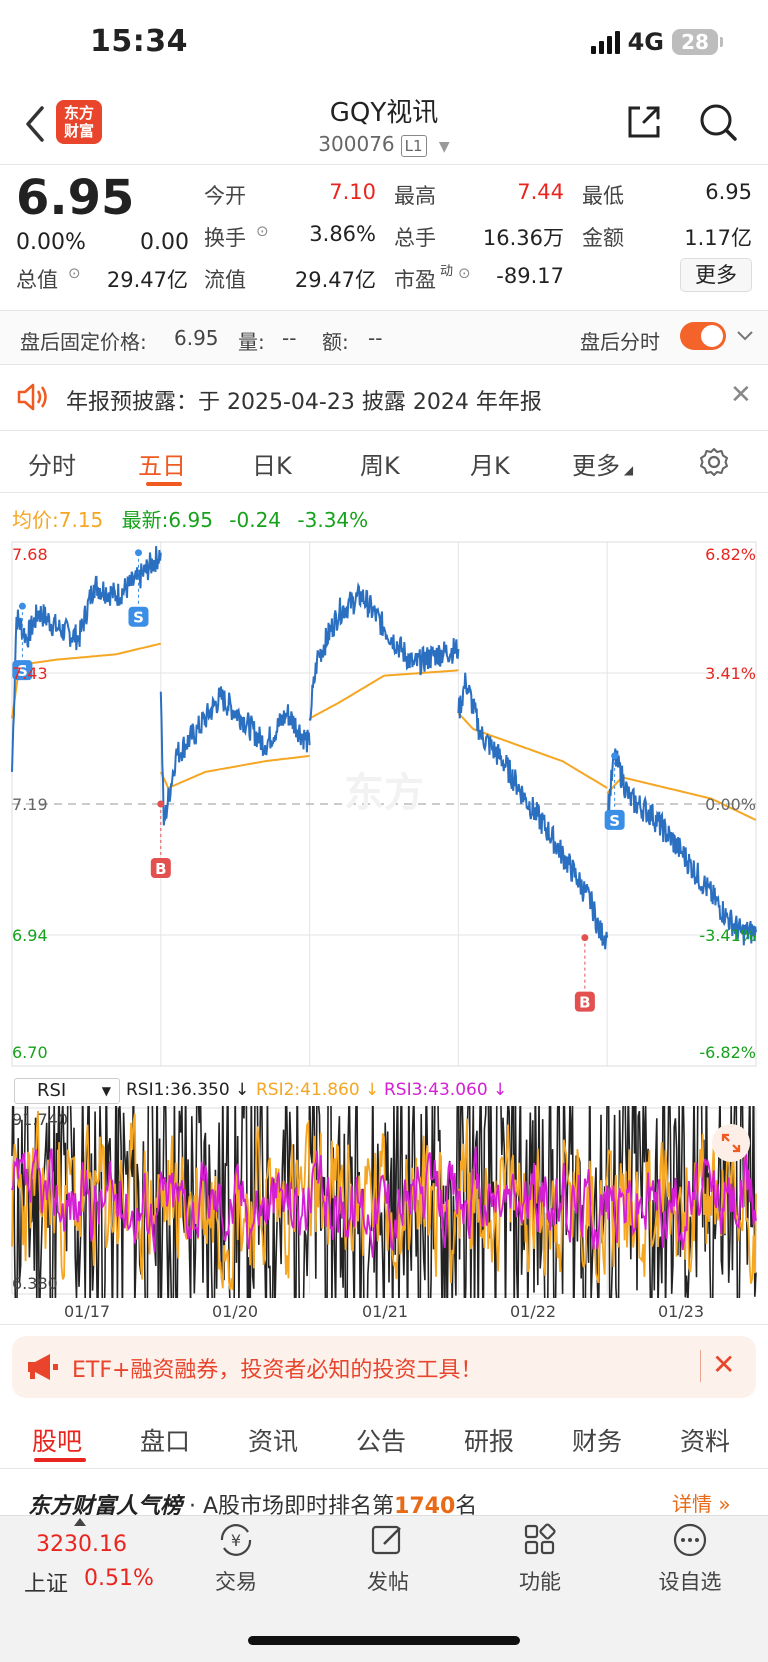 Image resolution: width=768 pixels, height=1662 pixels. What do you see at coordinates (30, 804) in the screenshot?
I see `y-axis-label: 7.19` at bounding box center [30, 804].